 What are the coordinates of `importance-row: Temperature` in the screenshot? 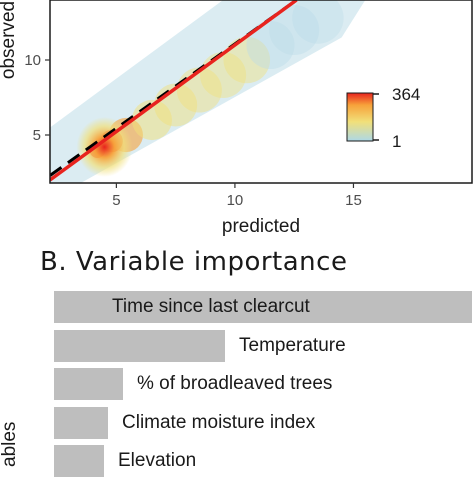 It's located at (263, 345).